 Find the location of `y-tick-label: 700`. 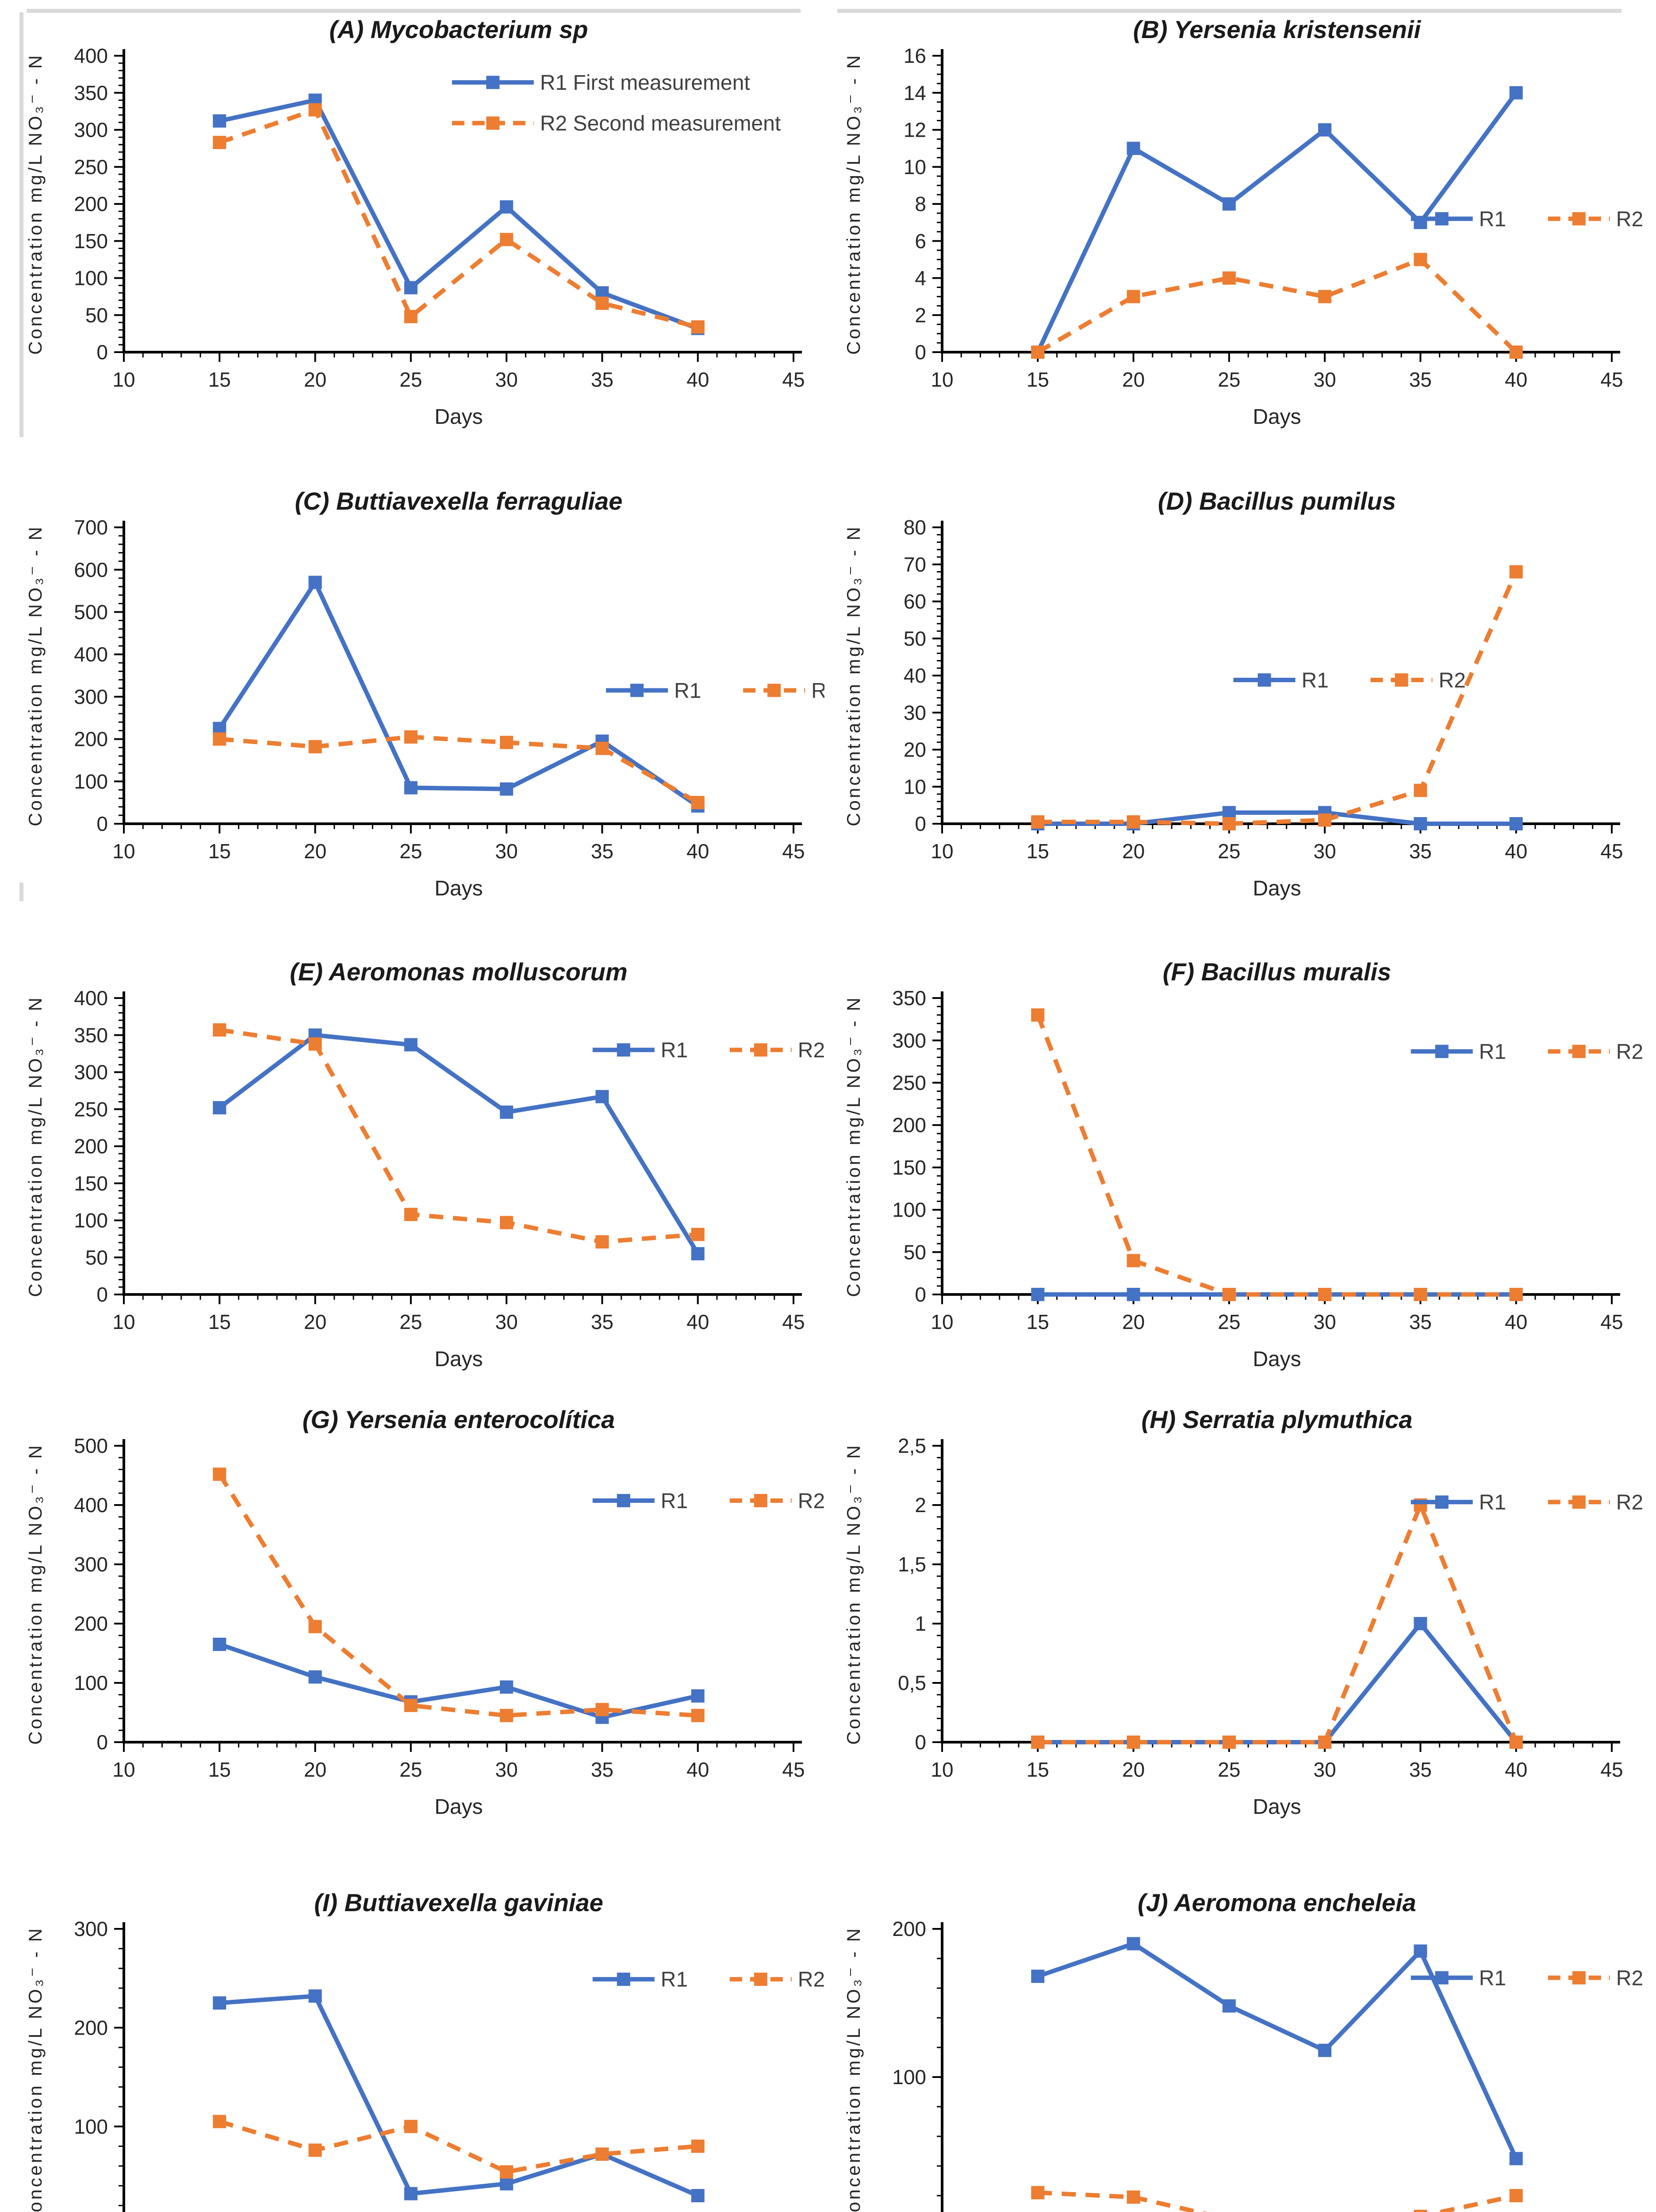

y-tick-label: 700 is located at coordinates (91, 527).